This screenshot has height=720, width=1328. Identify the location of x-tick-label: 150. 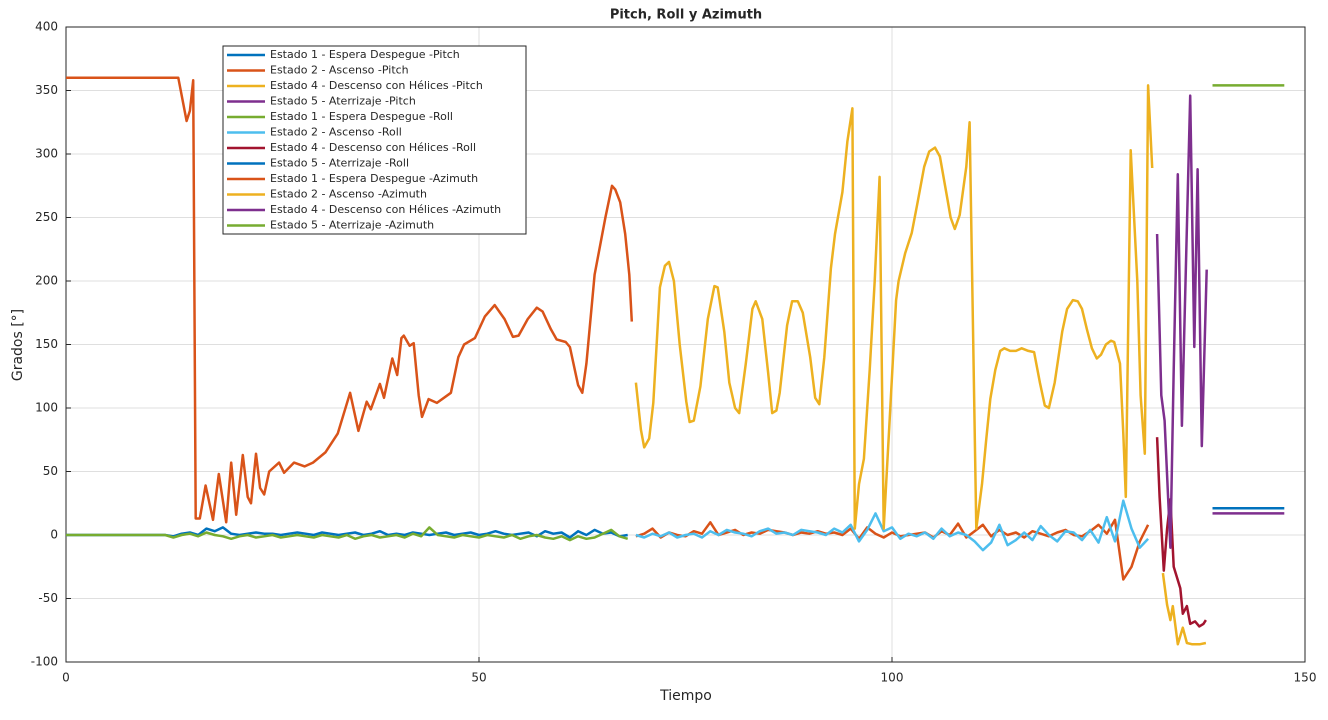
(1305, 678).